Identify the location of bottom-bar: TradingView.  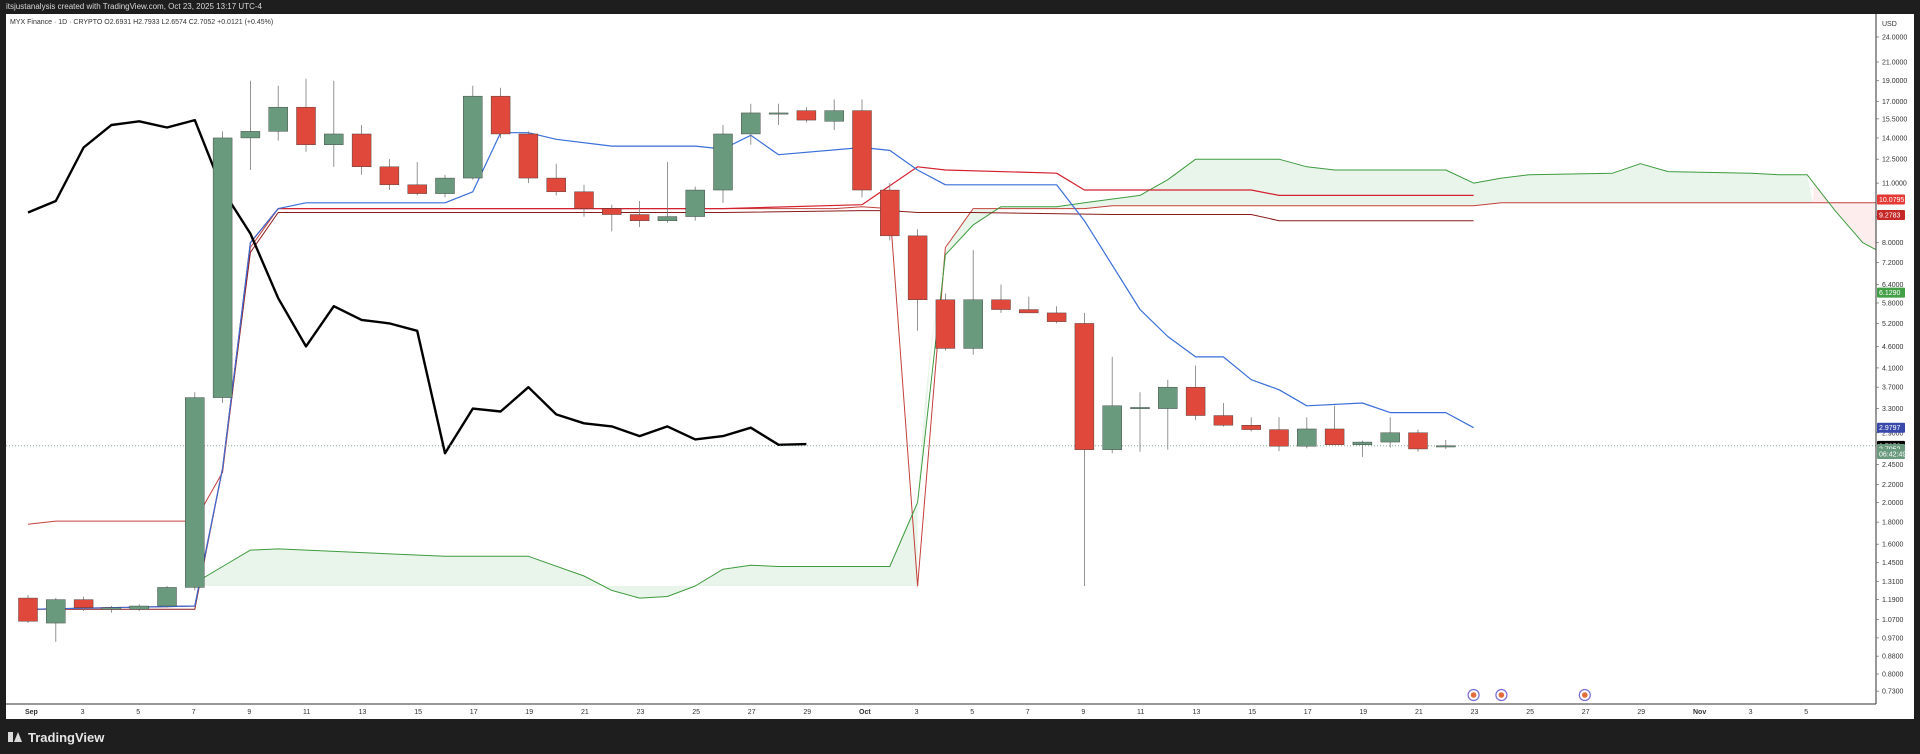
(960, 736).